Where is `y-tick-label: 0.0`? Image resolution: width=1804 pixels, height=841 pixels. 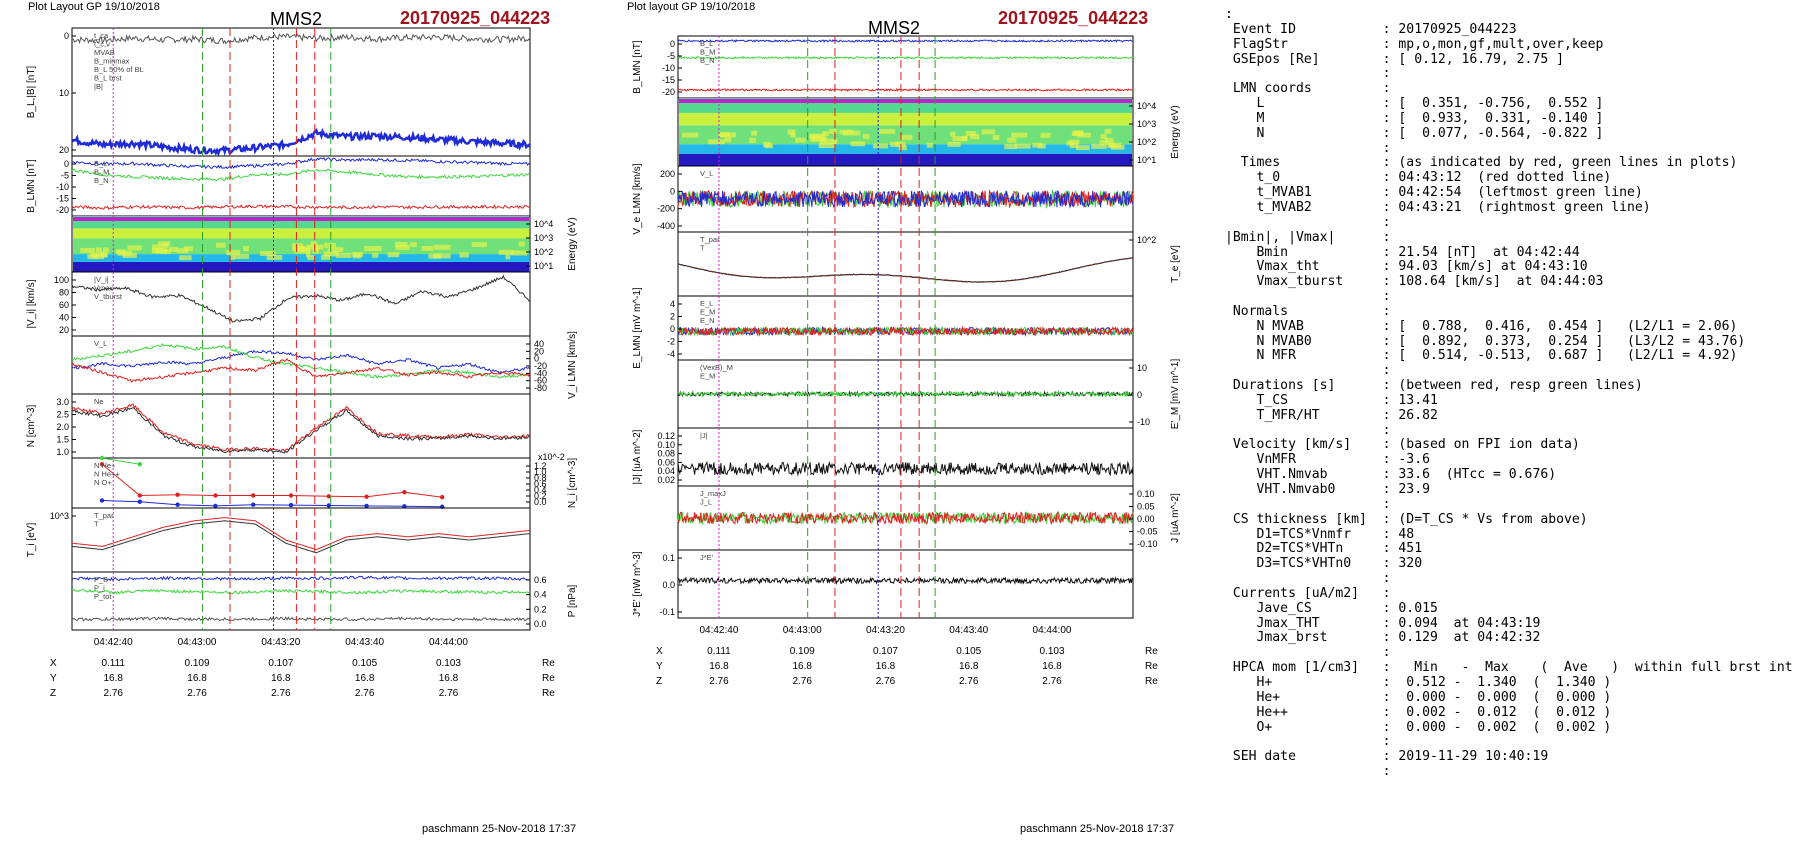
y-tick-label: 0.0 is located at coordinates (540, 624).